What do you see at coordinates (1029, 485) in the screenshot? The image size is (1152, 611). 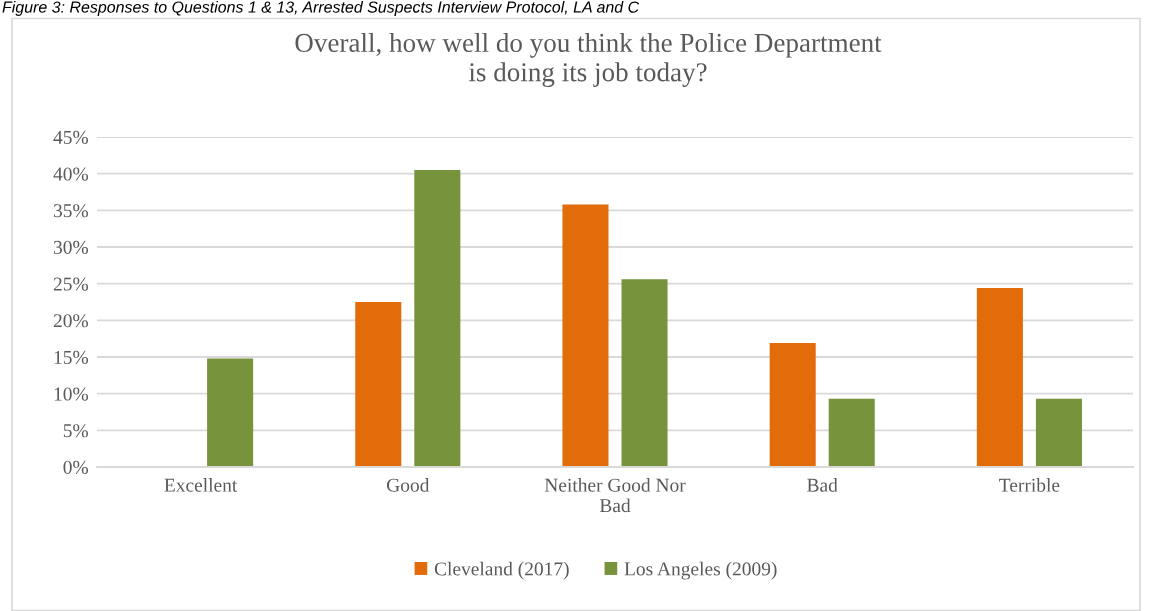 I see `x-tick-label: Terrible` at bounding box center [1029, 485].